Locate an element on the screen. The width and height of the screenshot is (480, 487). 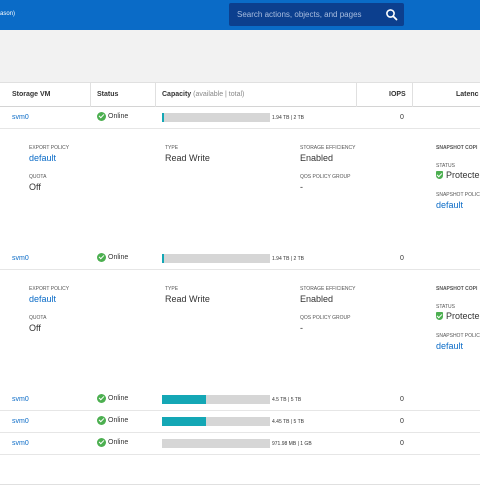
export-policy-label: EXPORT POLICY is located at coordinates (49, 148).